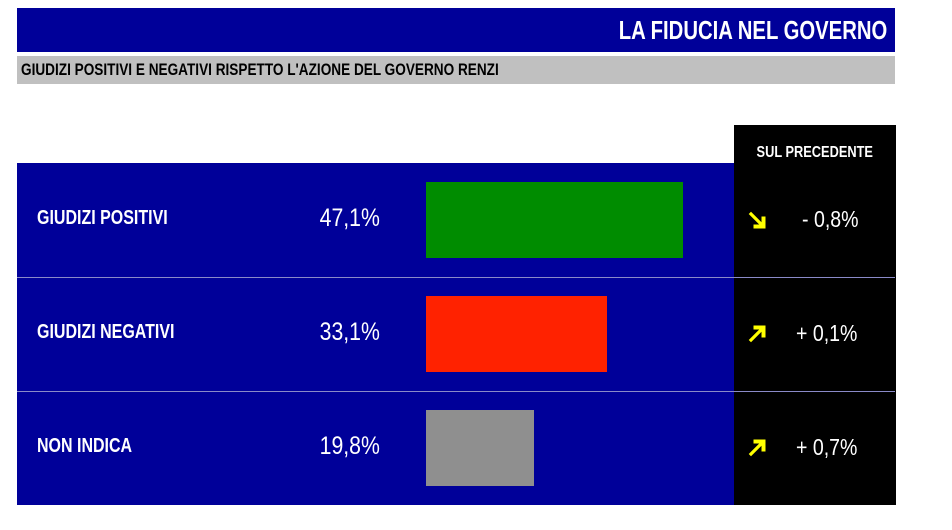 The height and width of the screenshot is (530, 952). I want to click on arrow-down-right-icon, so click(757, 220).